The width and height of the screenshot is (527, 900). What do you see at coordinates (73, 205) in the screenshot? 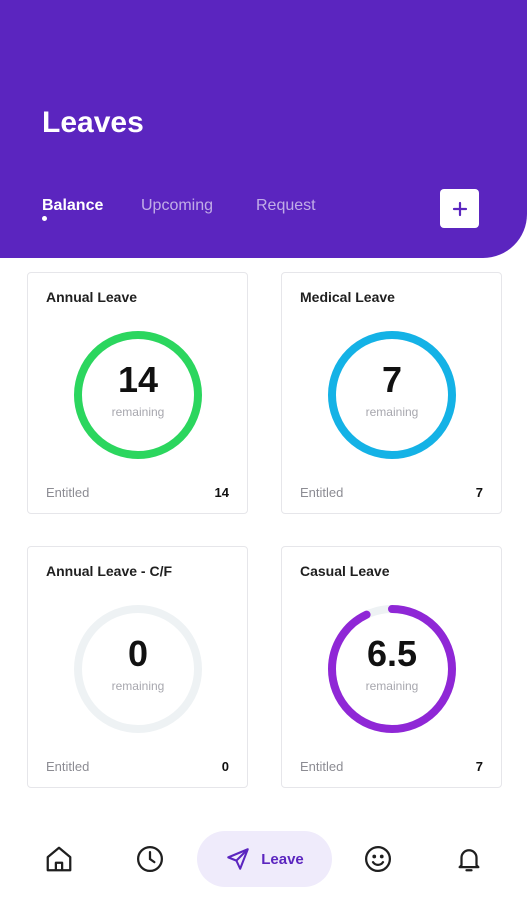
I see `tab-balance: Balance` at bounding box center [73, 205].